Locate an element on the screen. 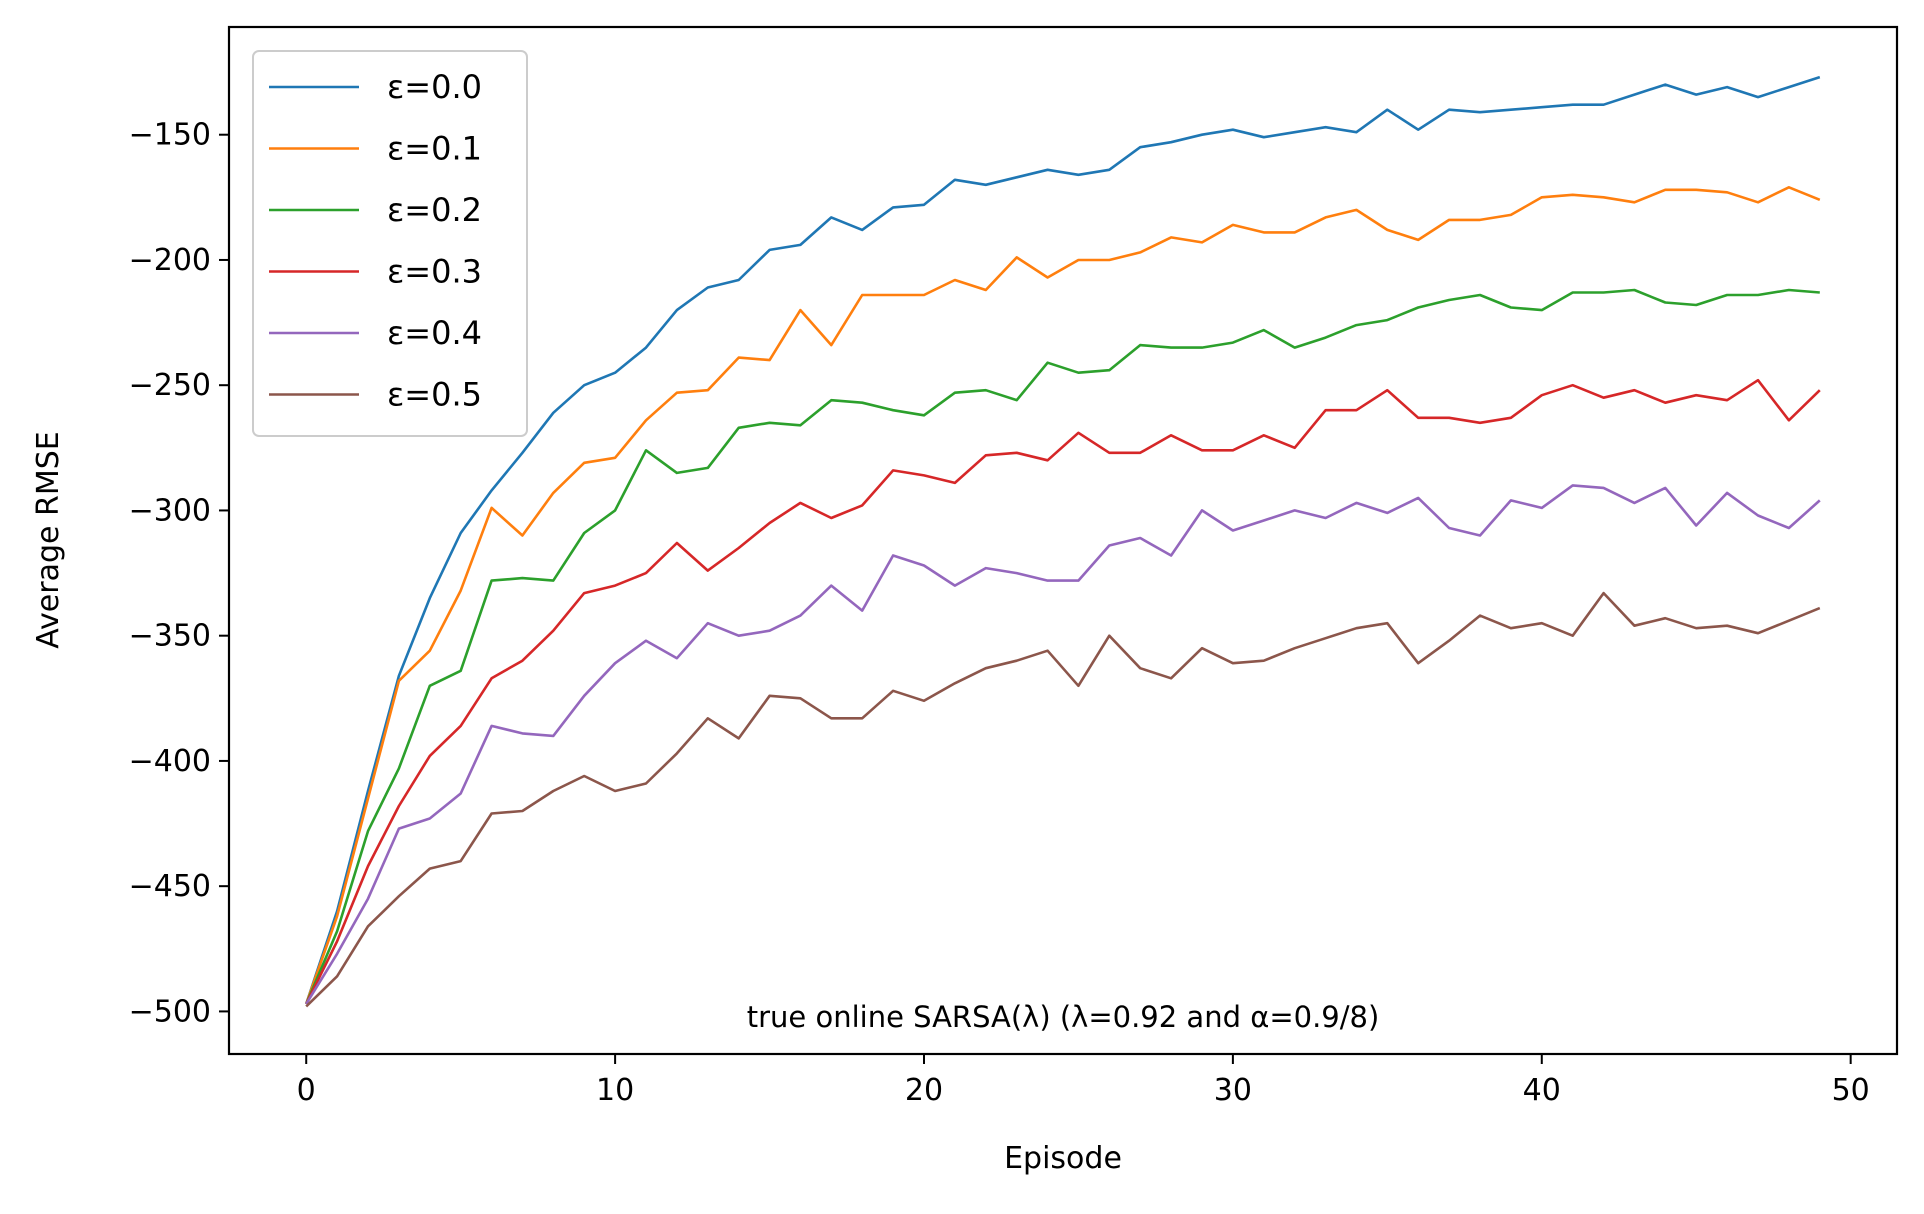 The width and height of the screenshot is (1924, 1214). y-axis-label: Average RMSE is located at coordinates (48, 539).